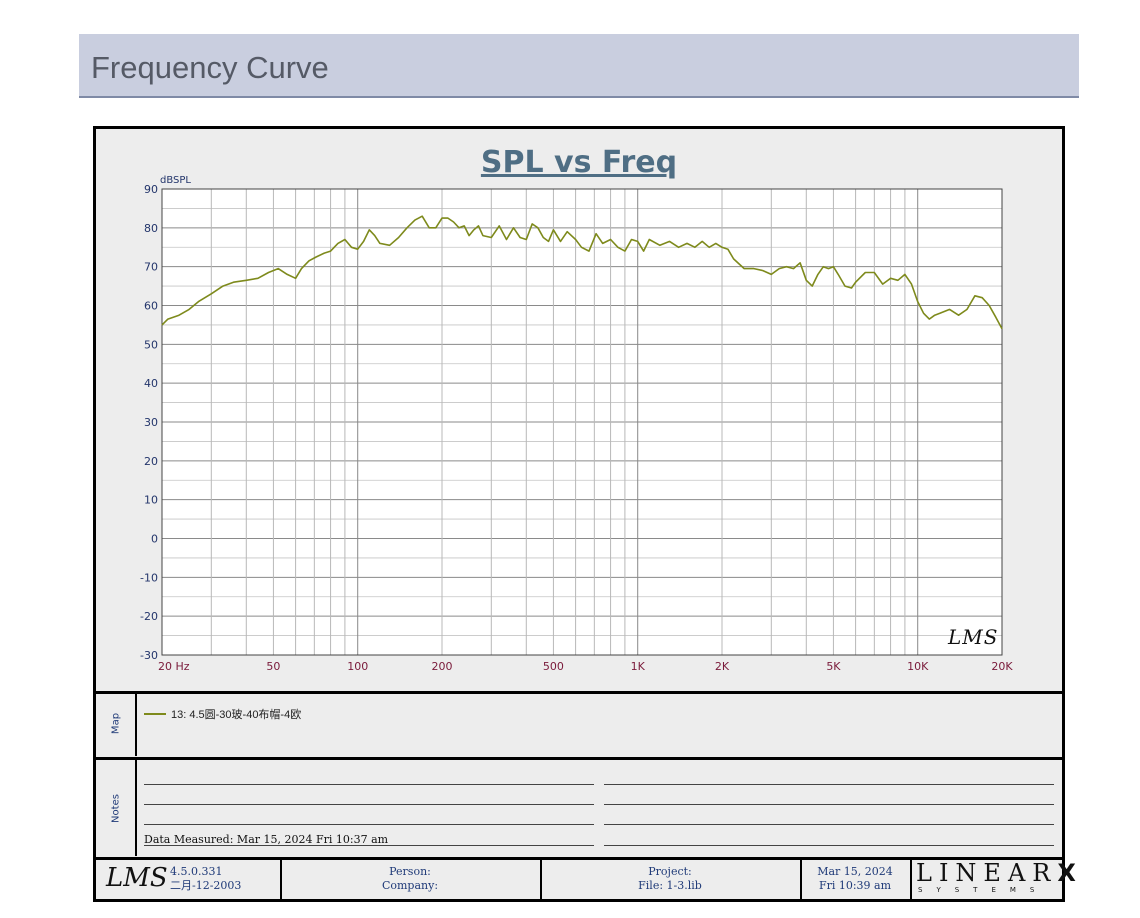 This screenshot has height=918, width=1140. I want to click on page-header: Frequency Curve, so click(579, 66).